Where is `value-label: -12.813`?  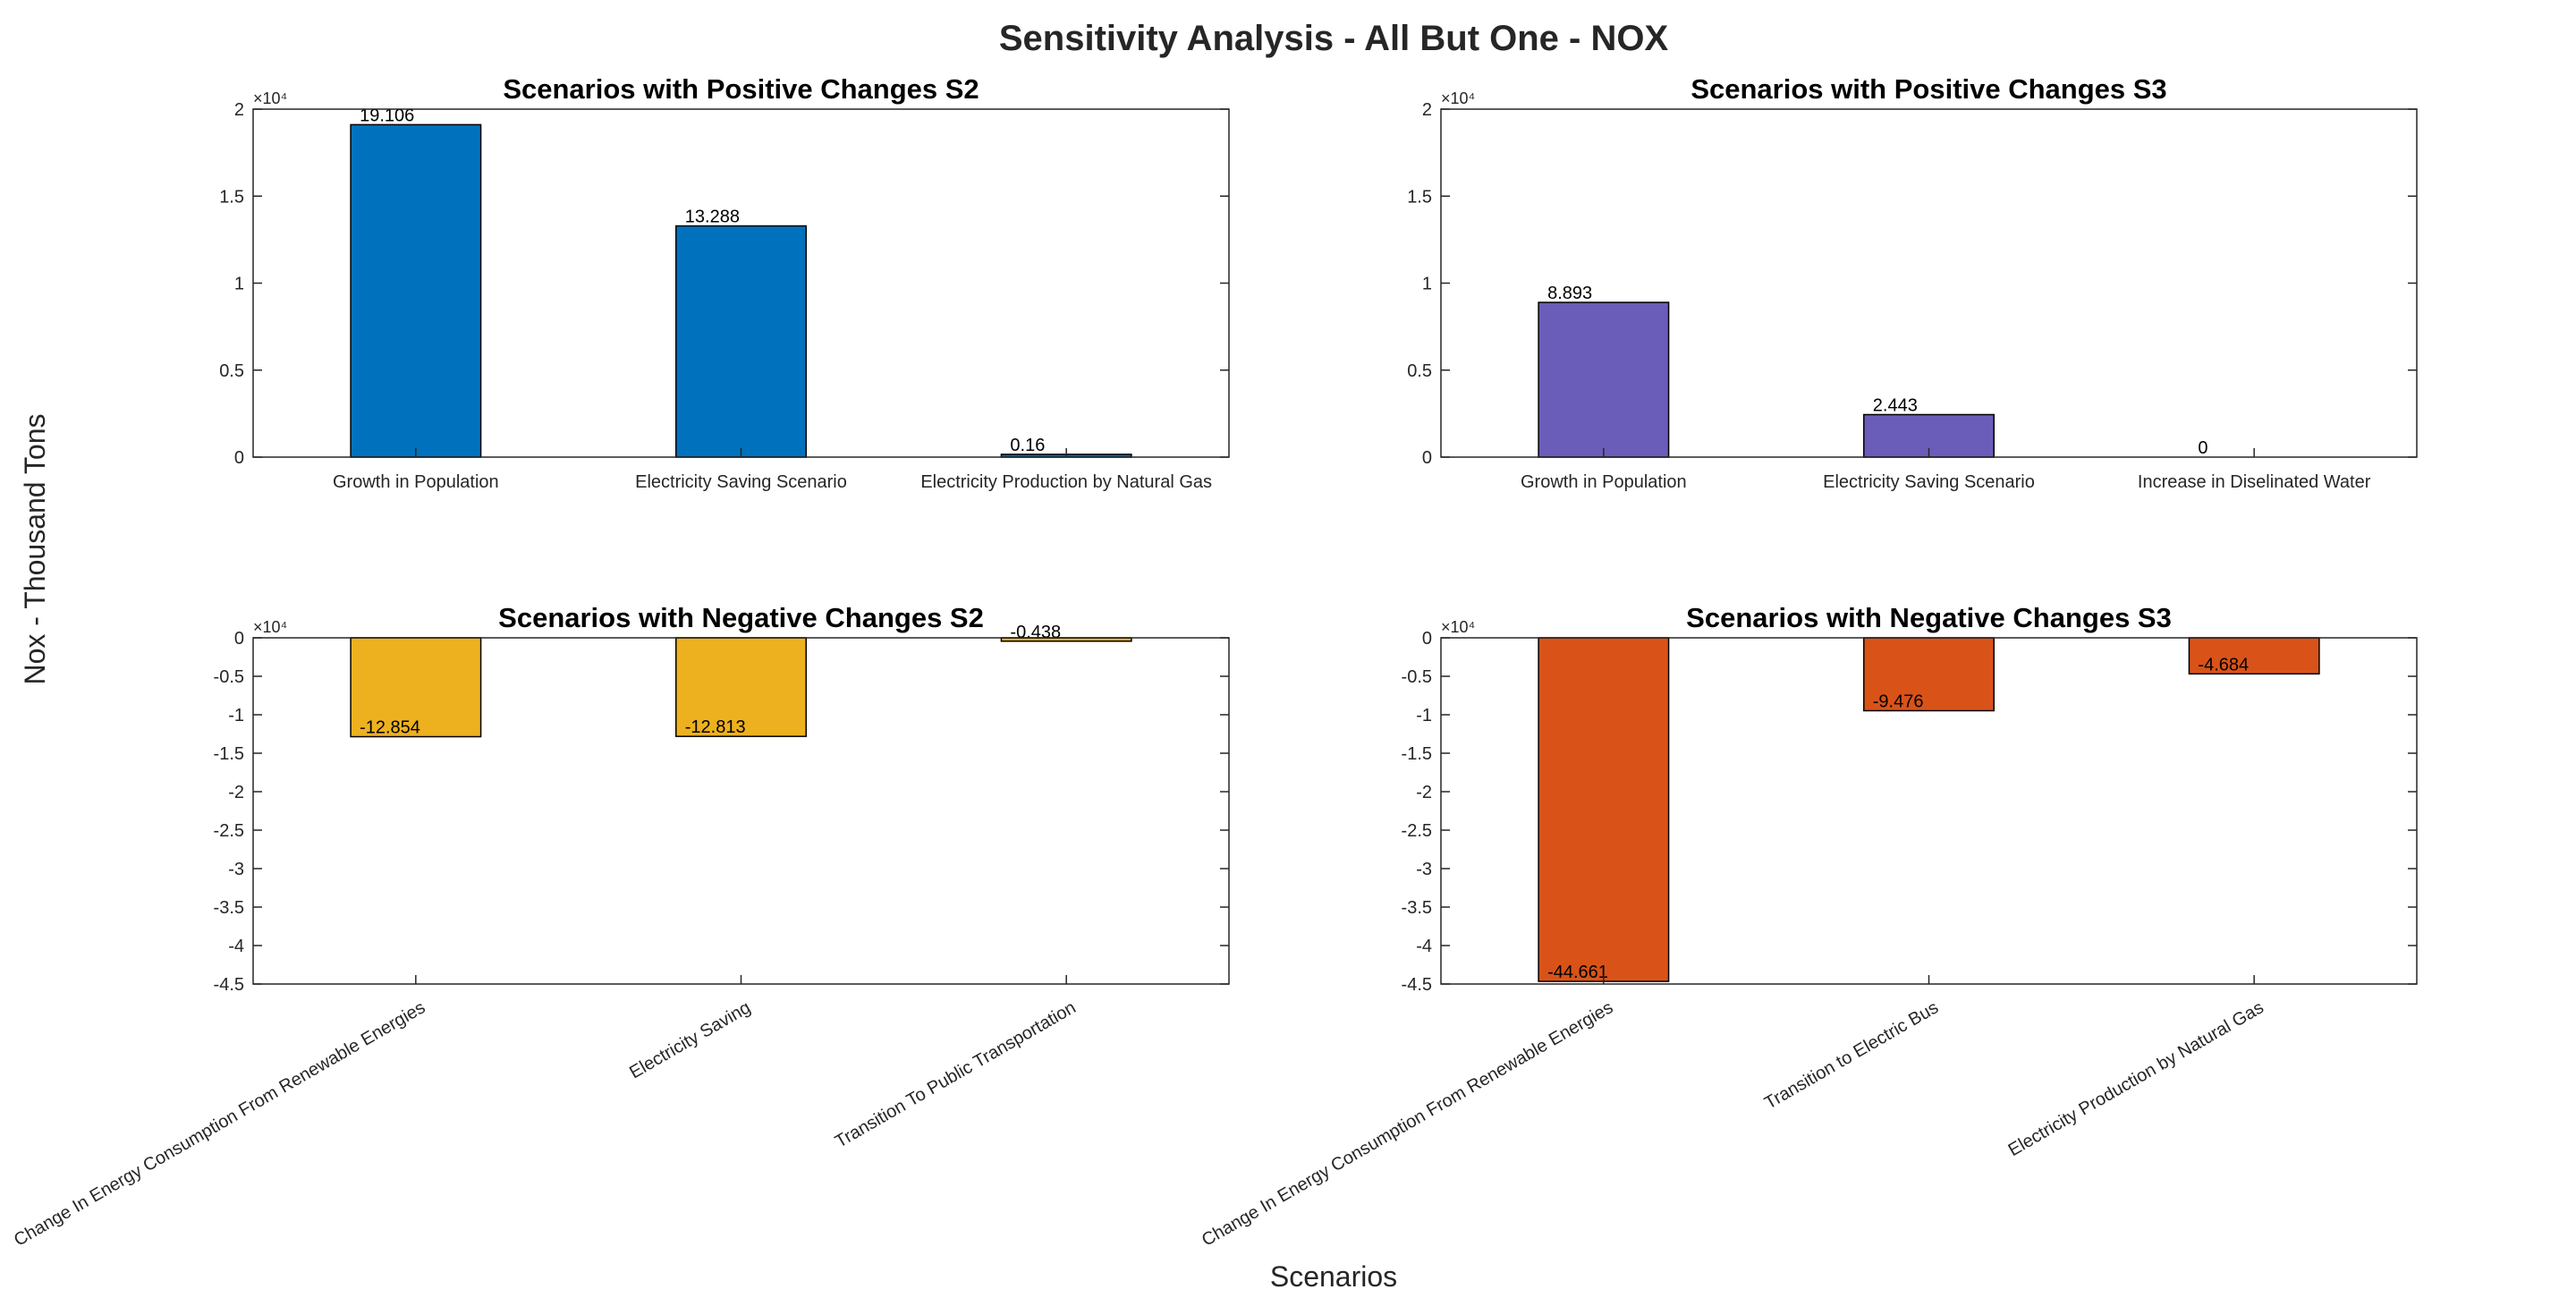
value-label: -12.813 is located at coordinates (715, 727).